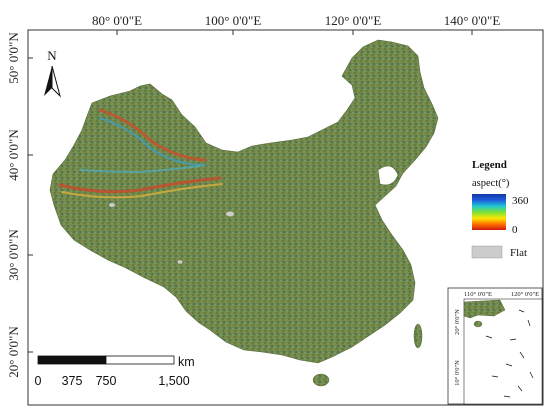  What do you see at coordinates (321, 380) in the screenshot?
I see `hainan-island` at bounding box center [321, 380].